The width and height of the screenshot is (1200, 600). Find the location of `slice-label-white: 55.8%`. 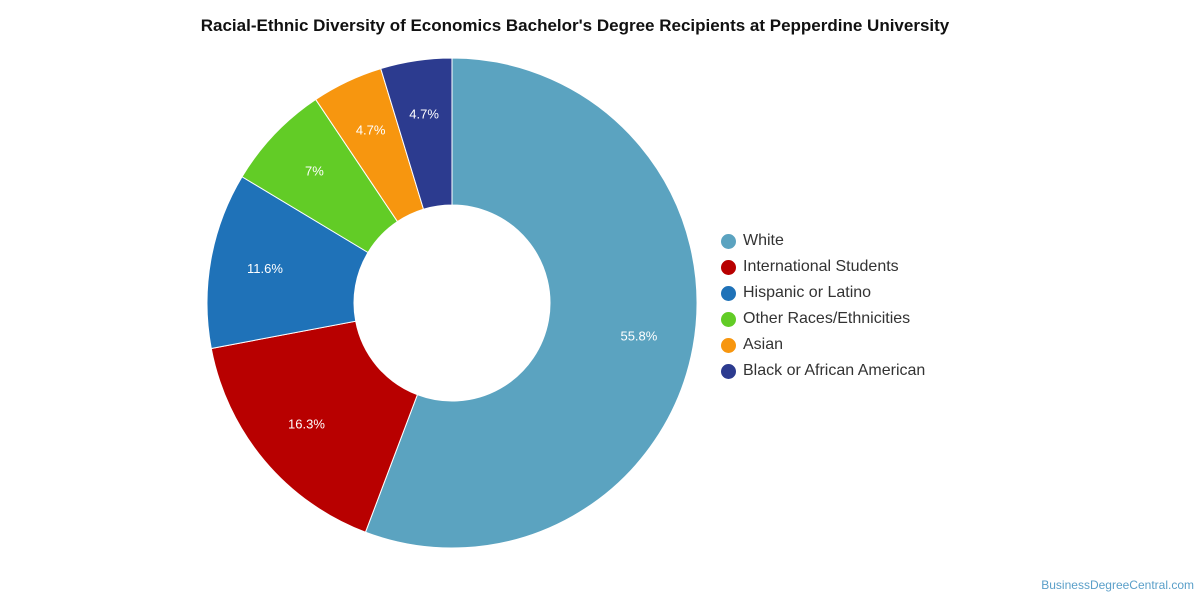

slice-label-white: 55.8% is located at coordinates (638, 336).